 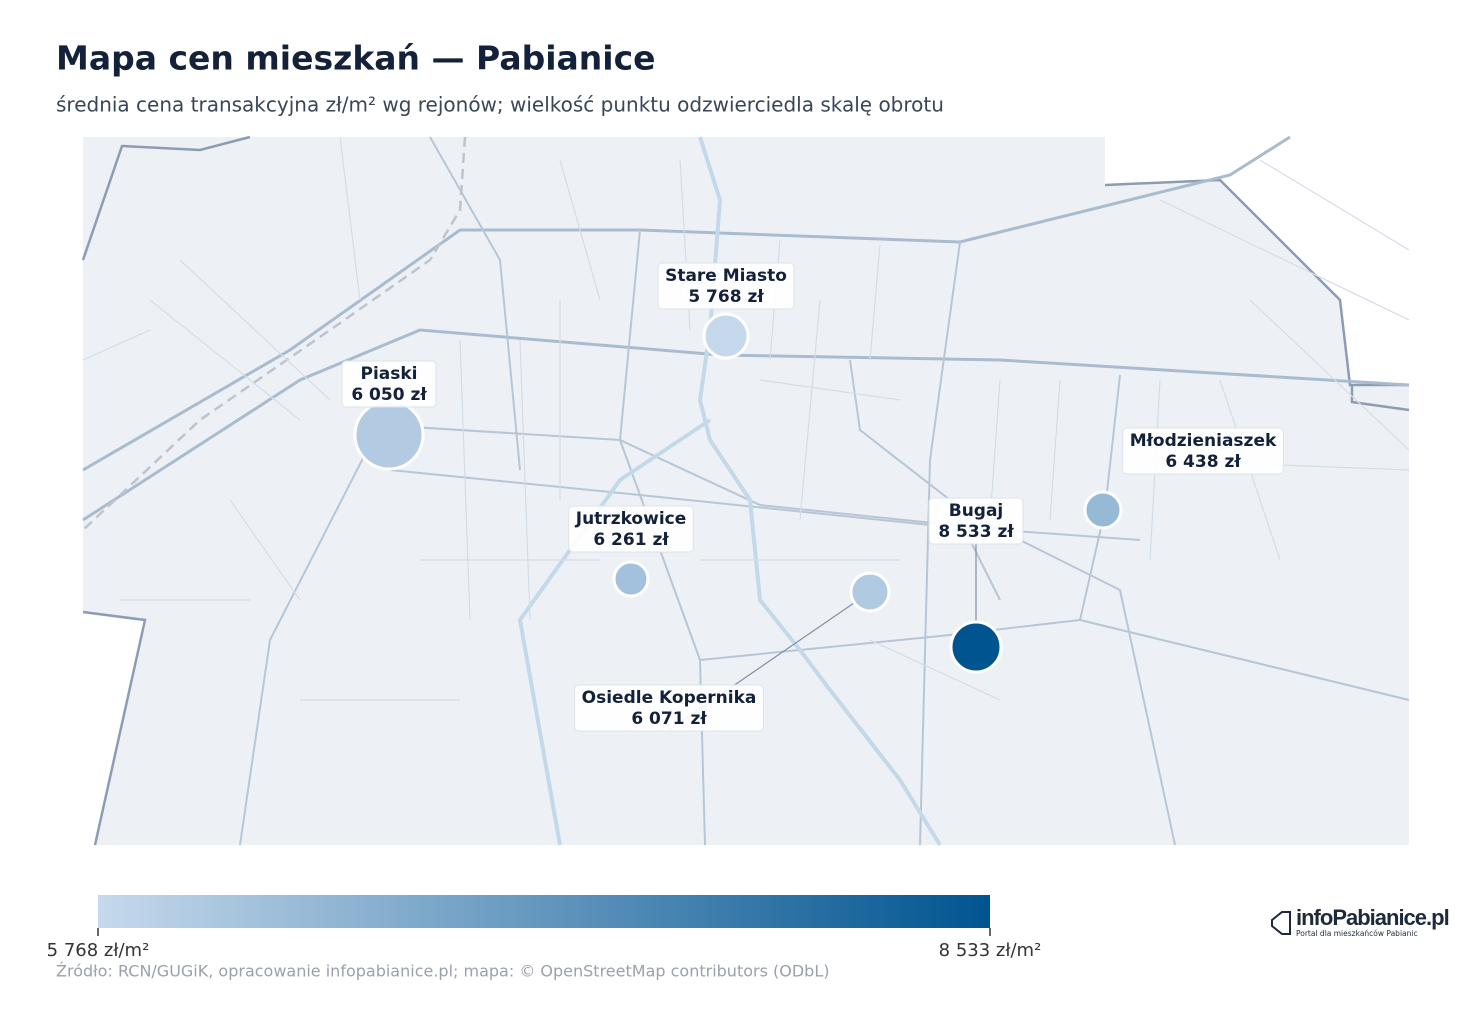 What do you see at coordinates (631, 540) in the screenshot?
I see `point-value: 6 261 zł` at bounding box center [631, 540].